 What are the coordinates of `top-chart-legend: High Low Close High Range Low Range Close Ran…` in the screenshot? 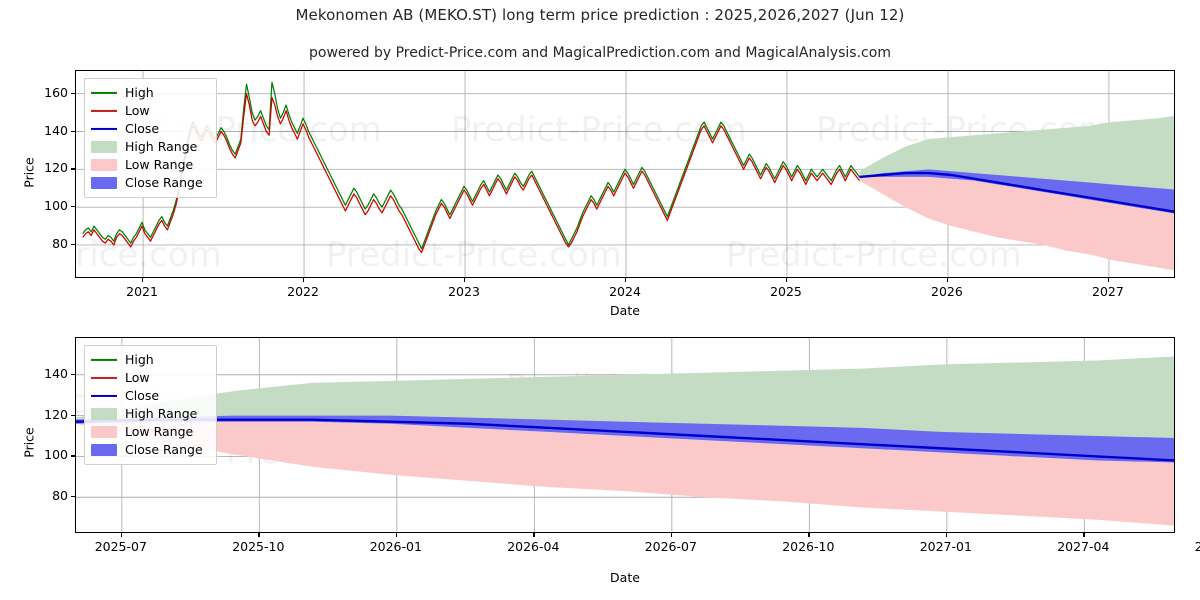 It's located at (150, 138).